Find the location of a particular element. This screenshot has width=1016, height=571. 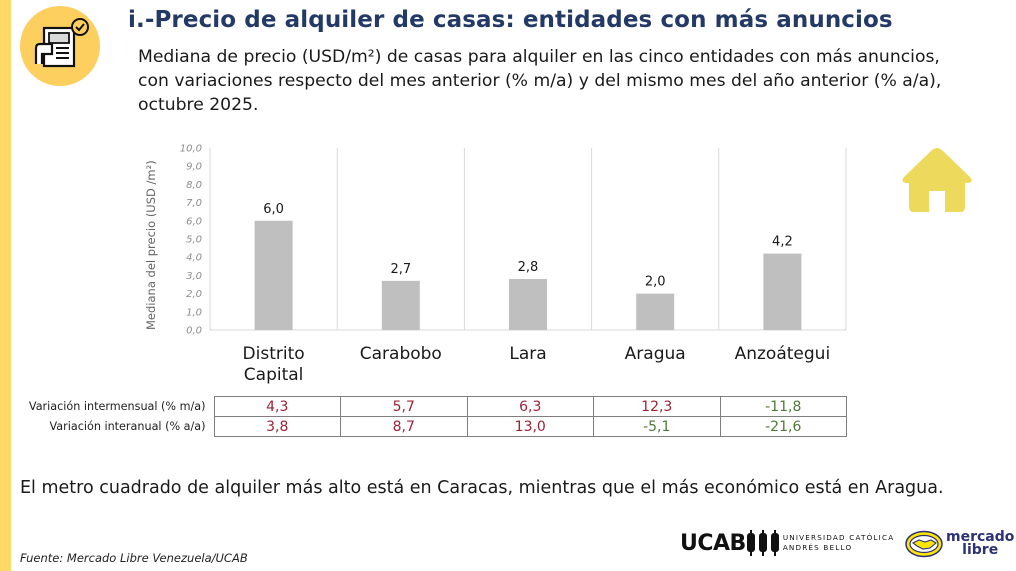

category-label-line: Capital is located at coordinates (273, 375).